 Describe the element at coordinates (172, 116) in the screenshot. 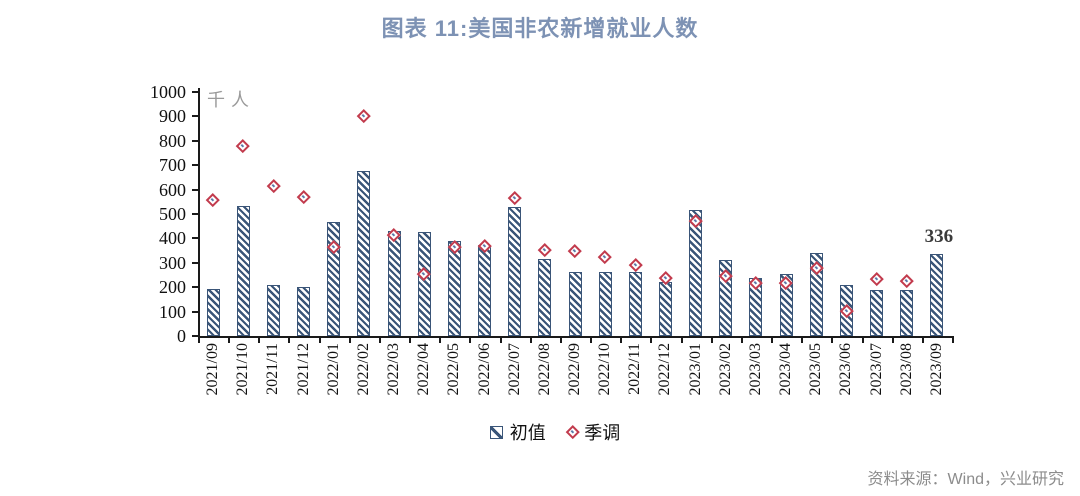

I see `y-axis-tick-label: 900` at that location.